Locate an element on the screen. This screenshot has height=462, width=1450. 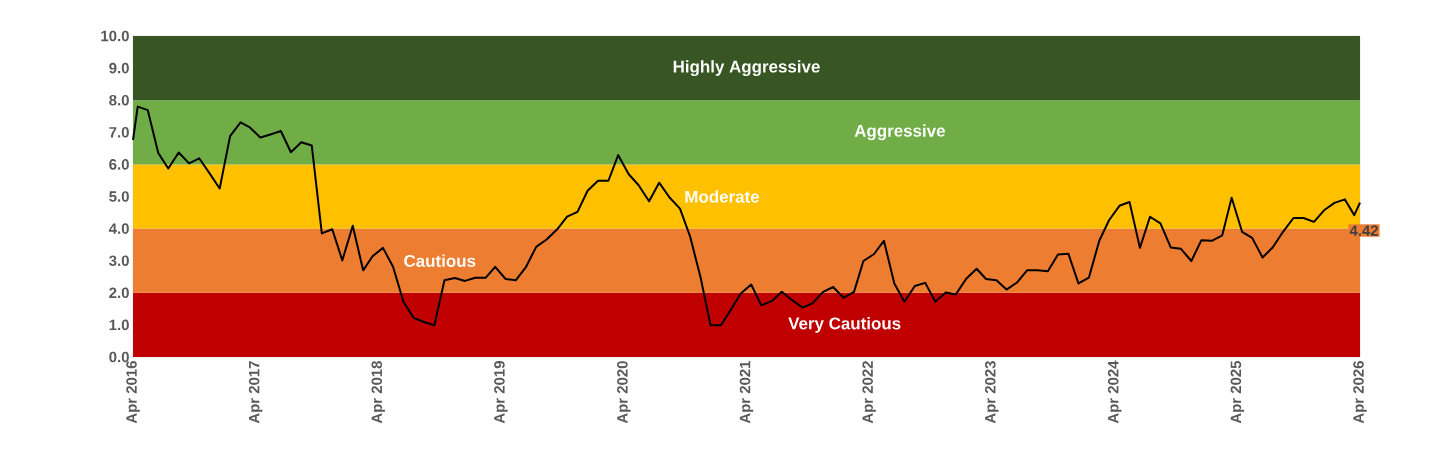
x-tick-label: Apr 2019 is located at coordinates (501, 392).